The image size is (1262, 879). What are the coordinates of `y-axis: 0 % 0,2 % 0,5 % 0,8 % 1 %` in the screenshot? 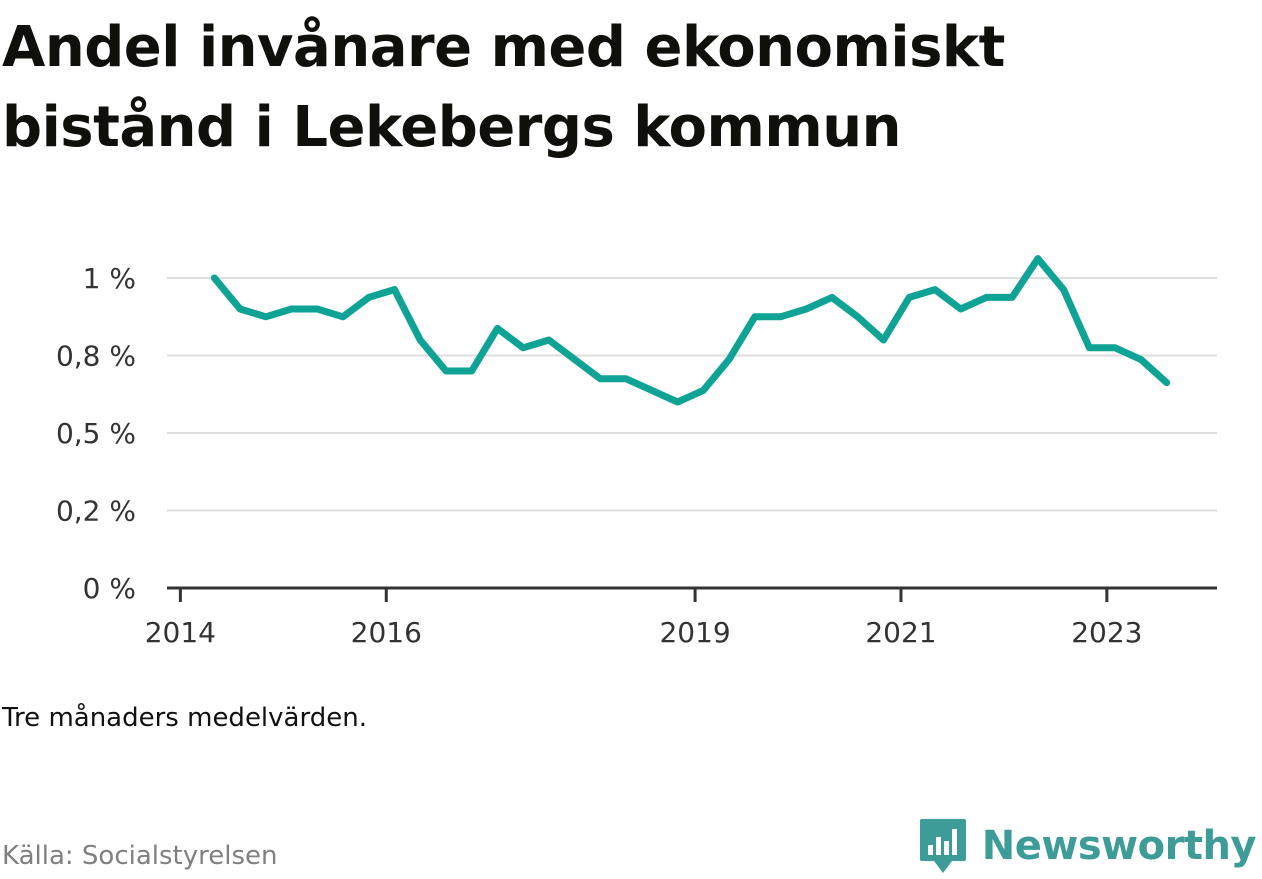 It's located at (96, 433).